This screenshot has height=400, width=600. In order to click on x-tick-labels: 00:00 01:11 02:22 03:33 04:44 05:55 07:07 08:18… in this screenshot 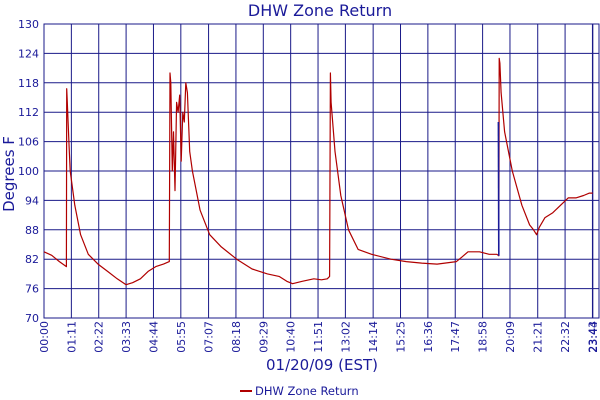, I will do `click(319, 337)`.